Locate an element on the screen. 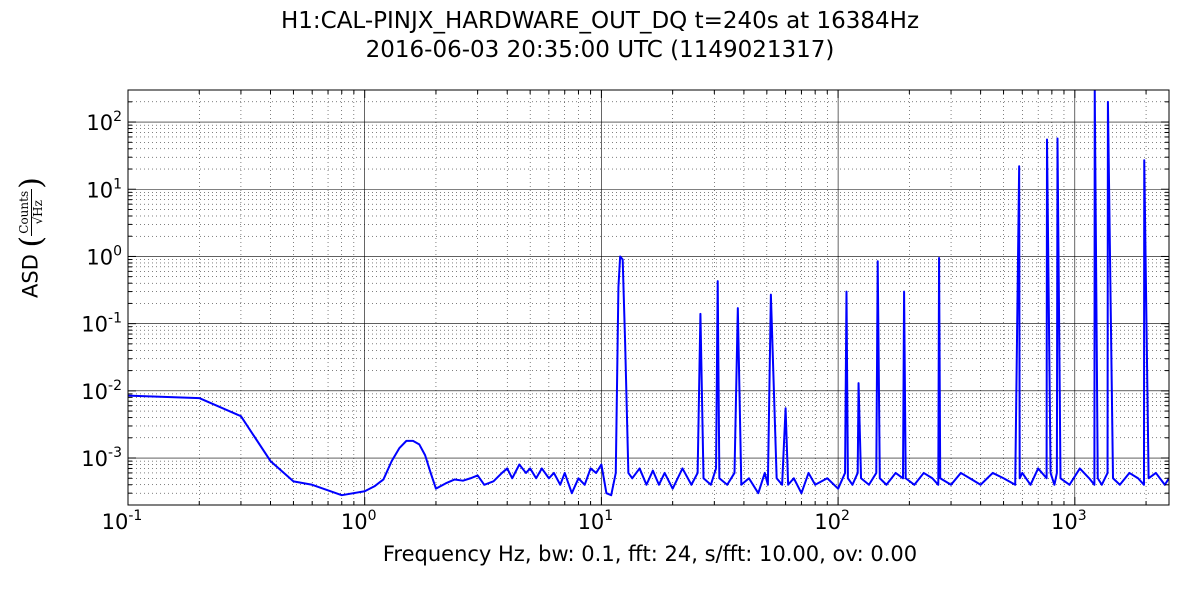  y-axis-label-text: ASD is located at coordinates (30, 276).